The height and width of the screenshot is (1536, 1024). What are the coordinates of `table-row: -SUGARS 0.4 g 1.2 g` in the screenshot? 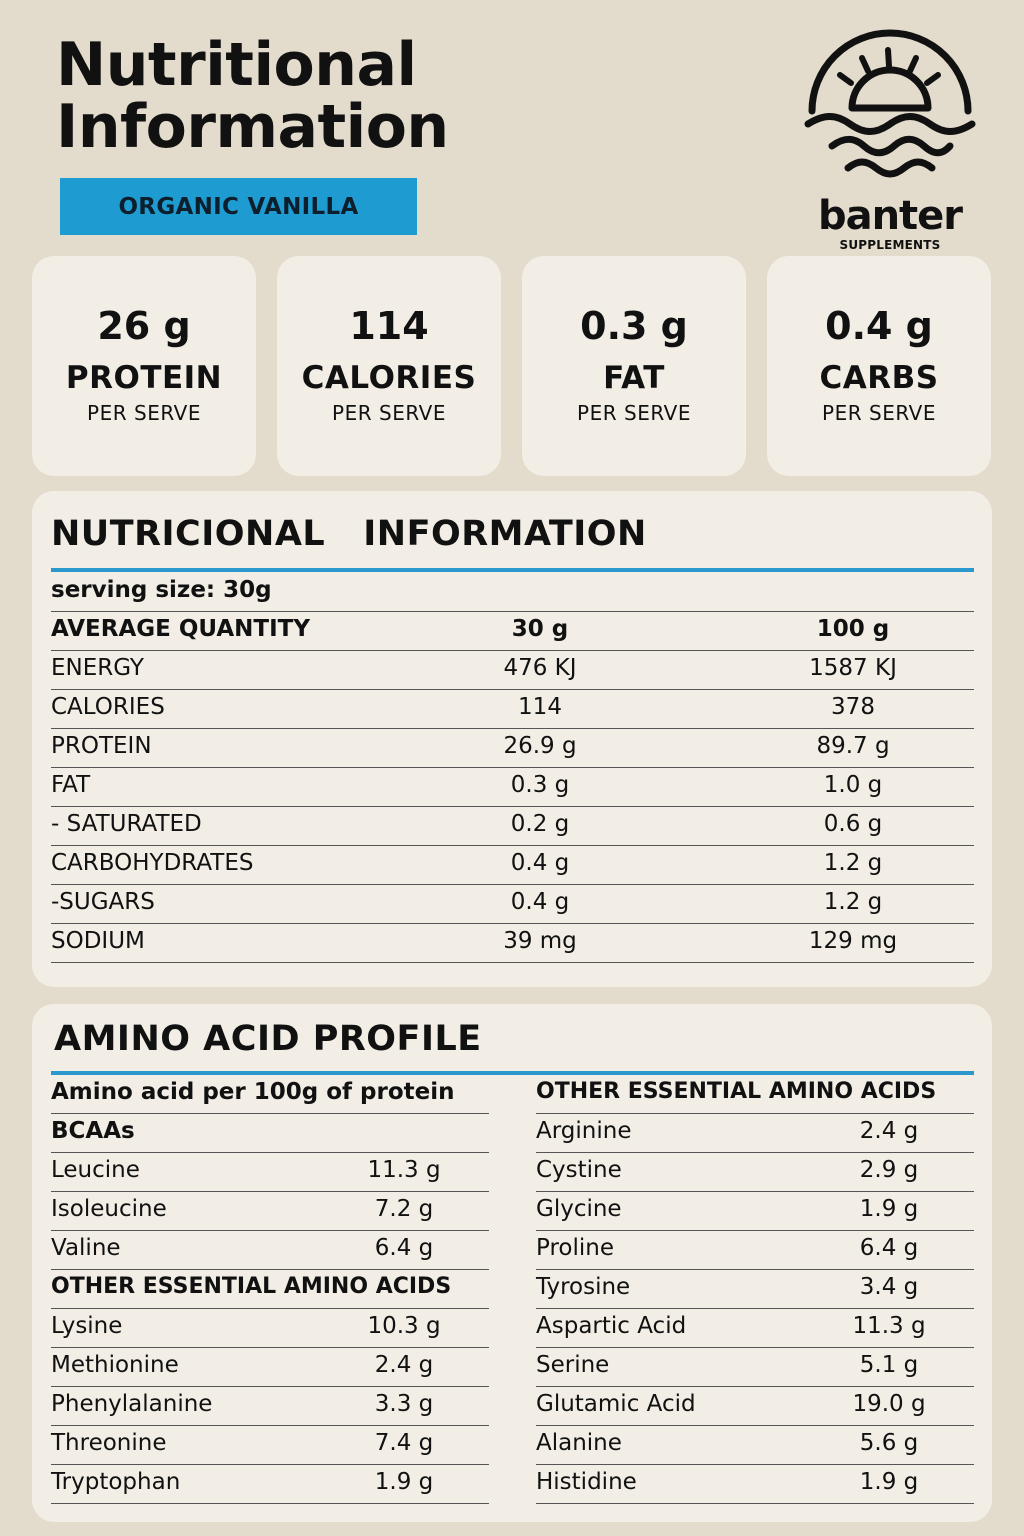 It's located at (512, 904).